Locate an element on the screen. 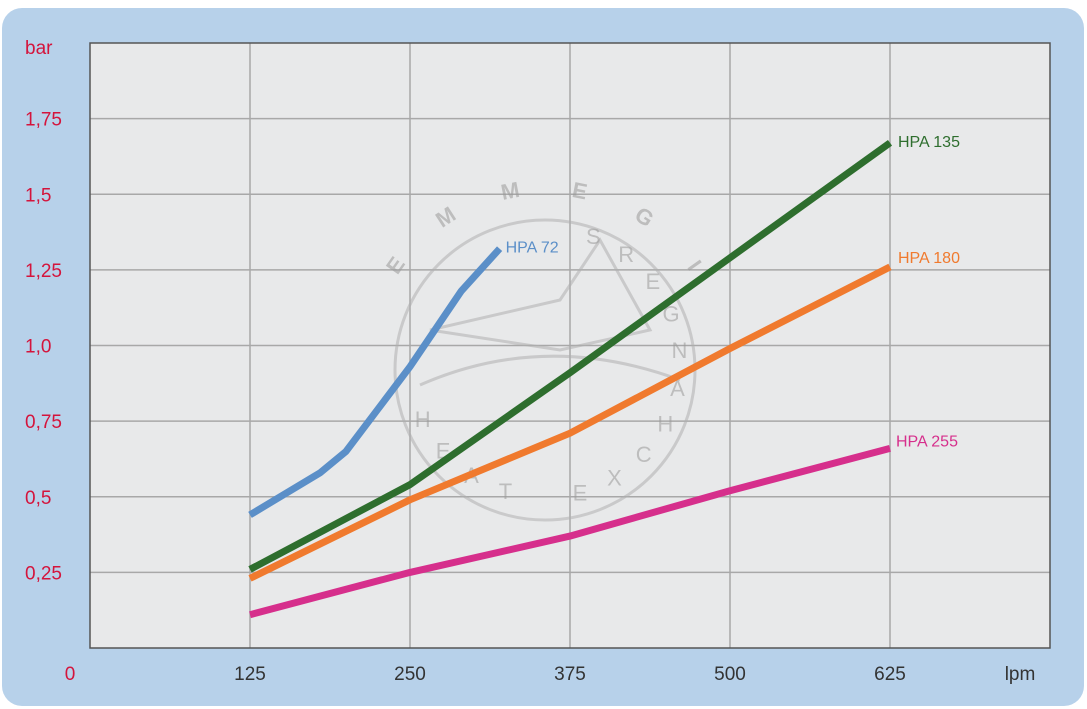 The image size is (1087, 709). series-label-hpa-135: HPA 135 is located at coordinates (929, 142).